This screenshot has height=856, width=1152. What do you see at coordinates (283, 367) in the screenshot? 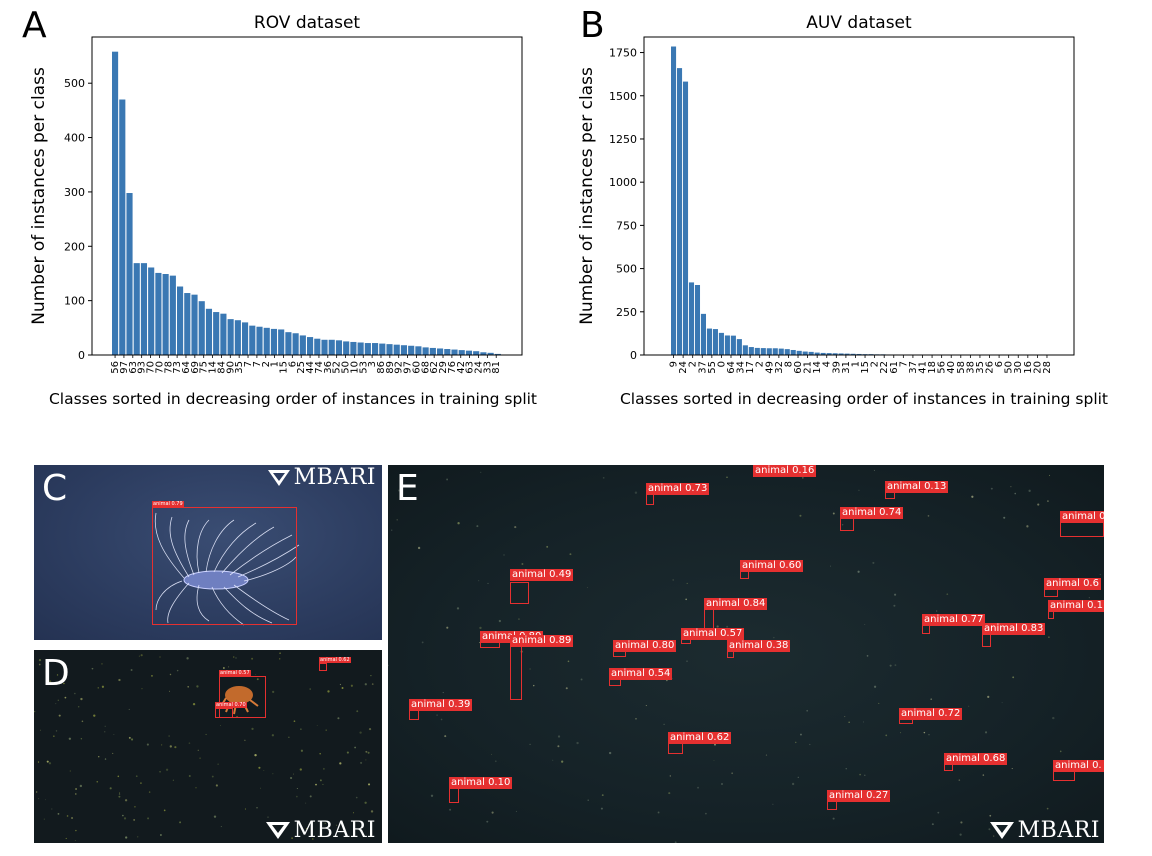
I see `x-tick-label: 15` at bounding box center [283, 367].